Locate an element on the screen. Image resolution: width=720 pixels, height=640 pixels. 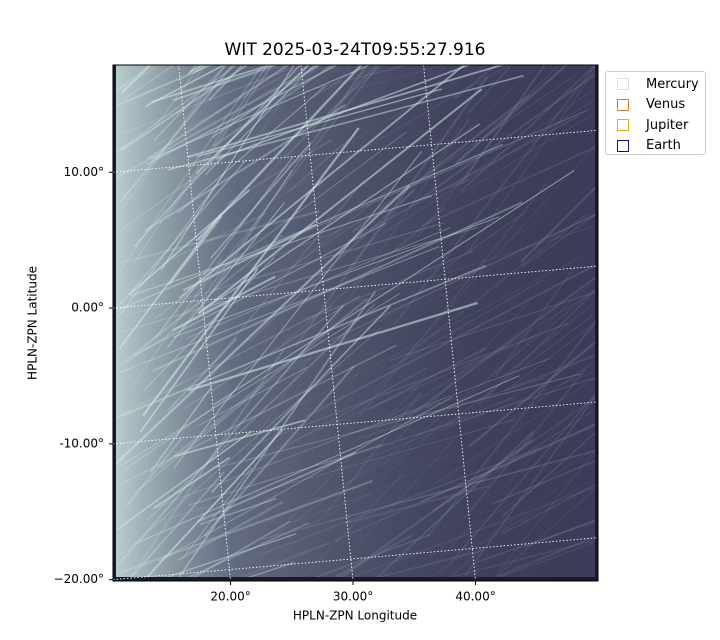
y-axis-label: HPLN-ZPN Latitude is located at coordinates (33, 323).